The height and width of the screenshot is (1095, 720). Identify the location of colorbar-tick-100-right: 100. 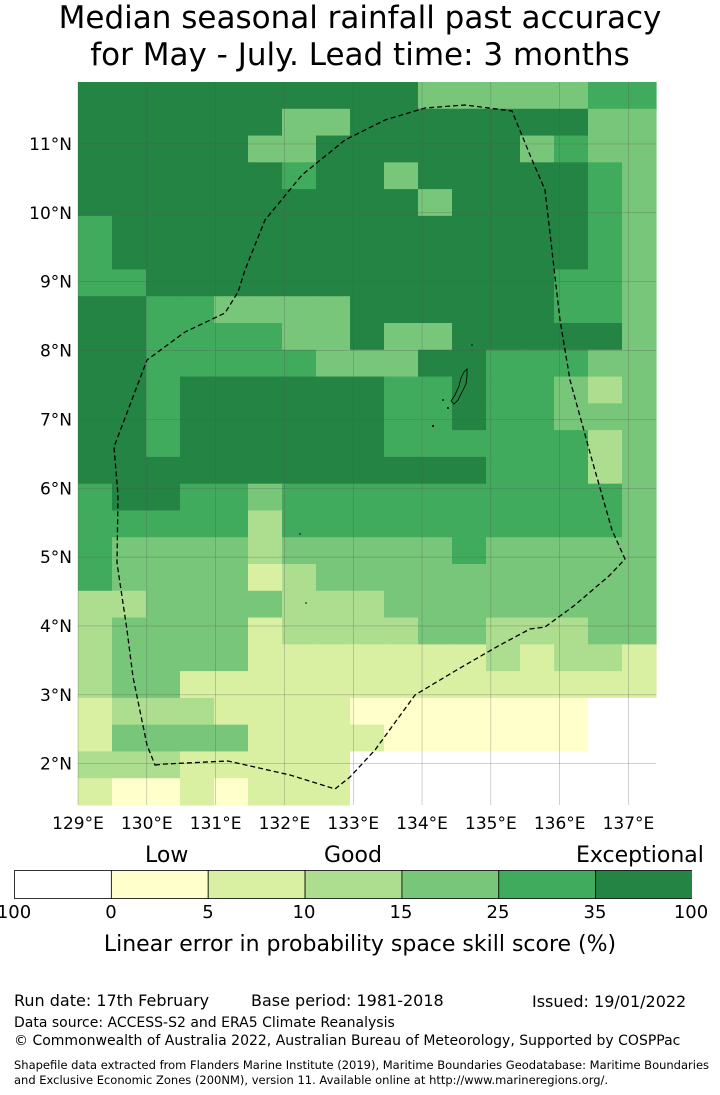
(691, 912).